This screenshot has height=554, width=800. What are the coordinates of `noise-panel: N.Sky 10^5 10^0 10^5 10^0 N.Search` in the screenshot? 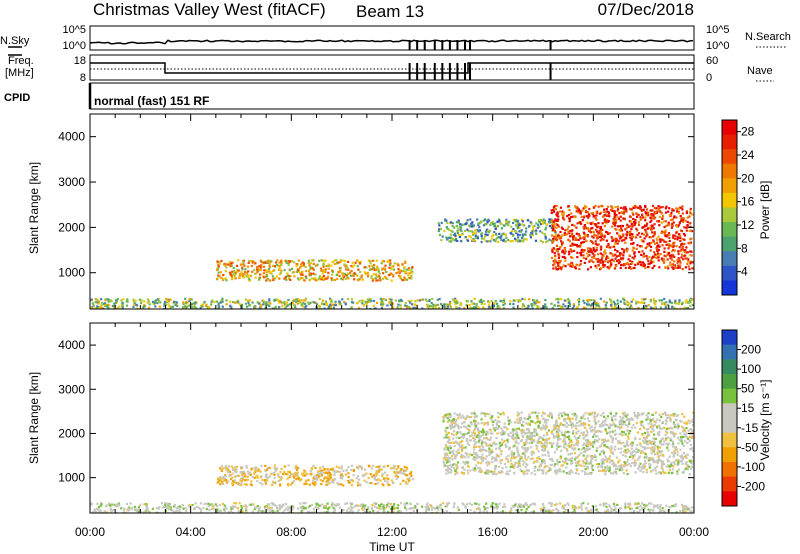 It's located at (395, 38).